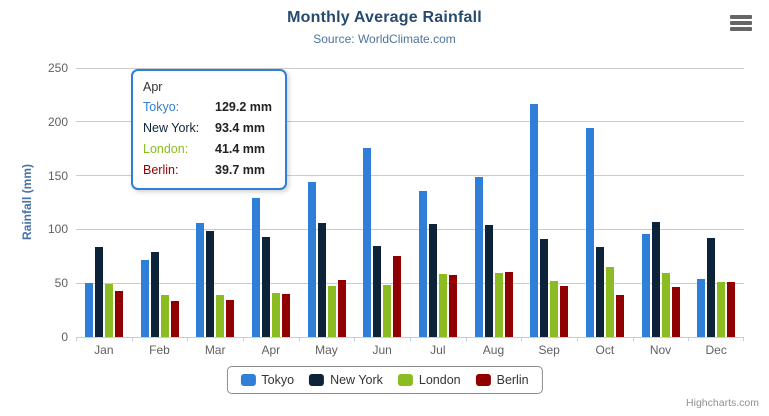 This screenshot has width=769, height=416. Describe the element at coordinates (200, 279) in the screenshot. I see `bar-tokyo-mar` at that location.